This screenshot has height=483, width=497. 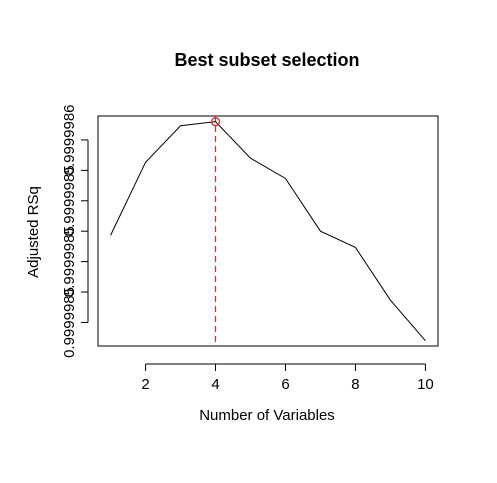 I want to click on x-tick-label: 2, so click(x=145, y=384).